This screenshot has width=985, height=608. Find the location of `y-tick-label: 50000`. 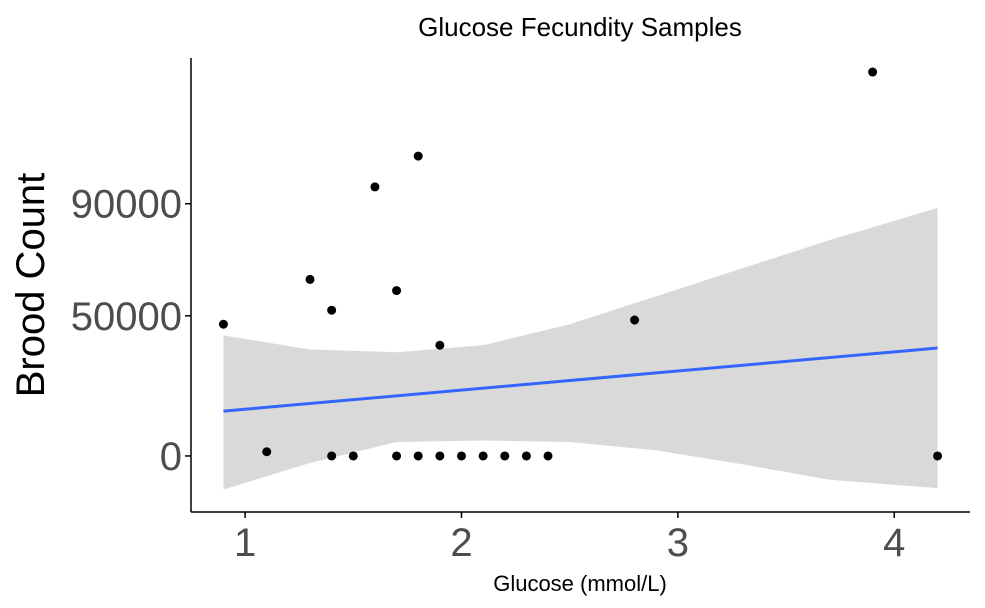

y-tick-label: 50000 is located at coordinates (126, 317).